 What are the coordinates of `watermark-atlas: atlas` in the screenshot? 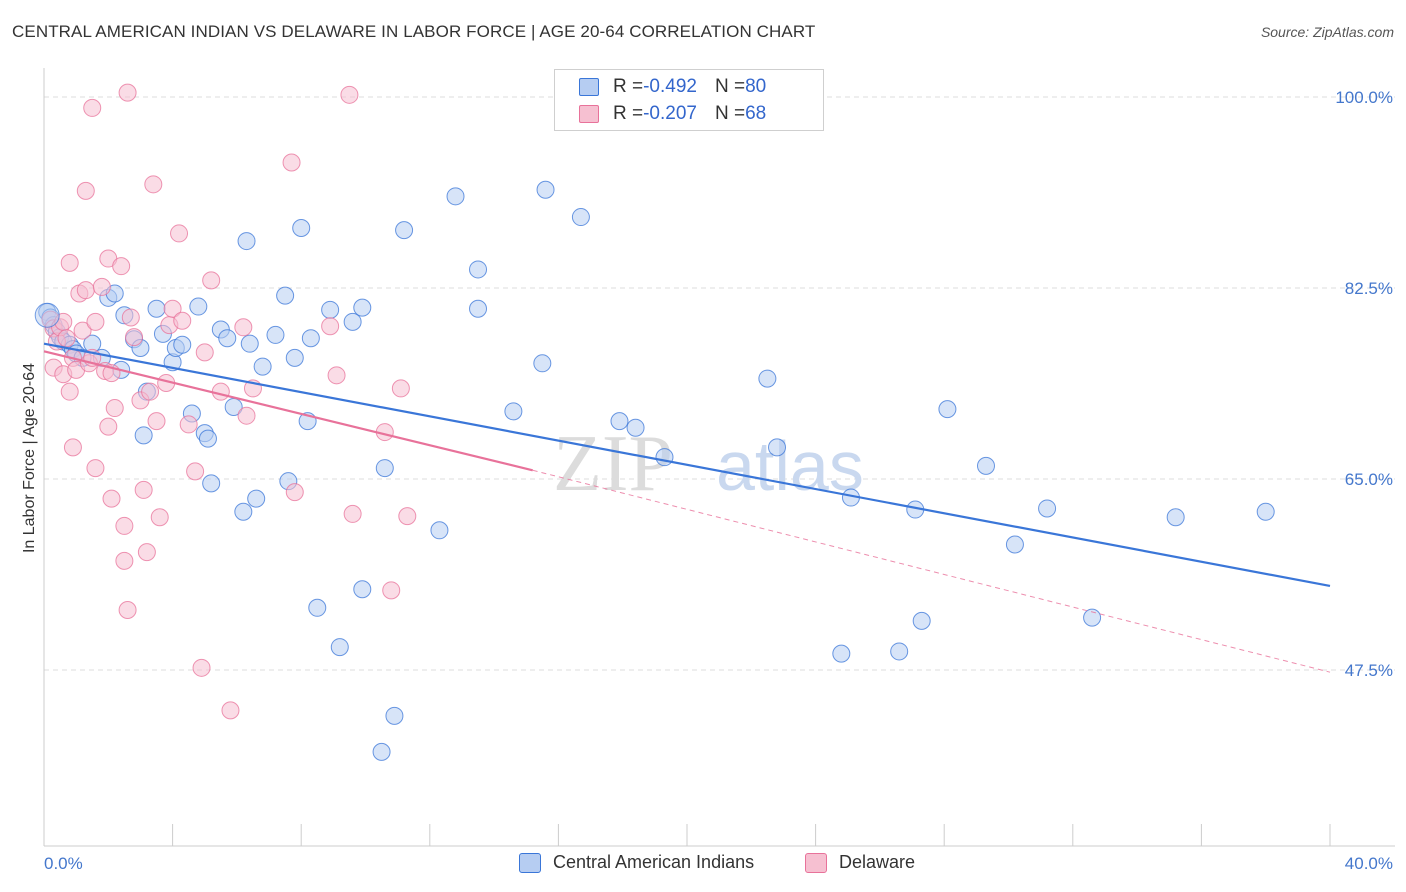 It's located at (790, 466).